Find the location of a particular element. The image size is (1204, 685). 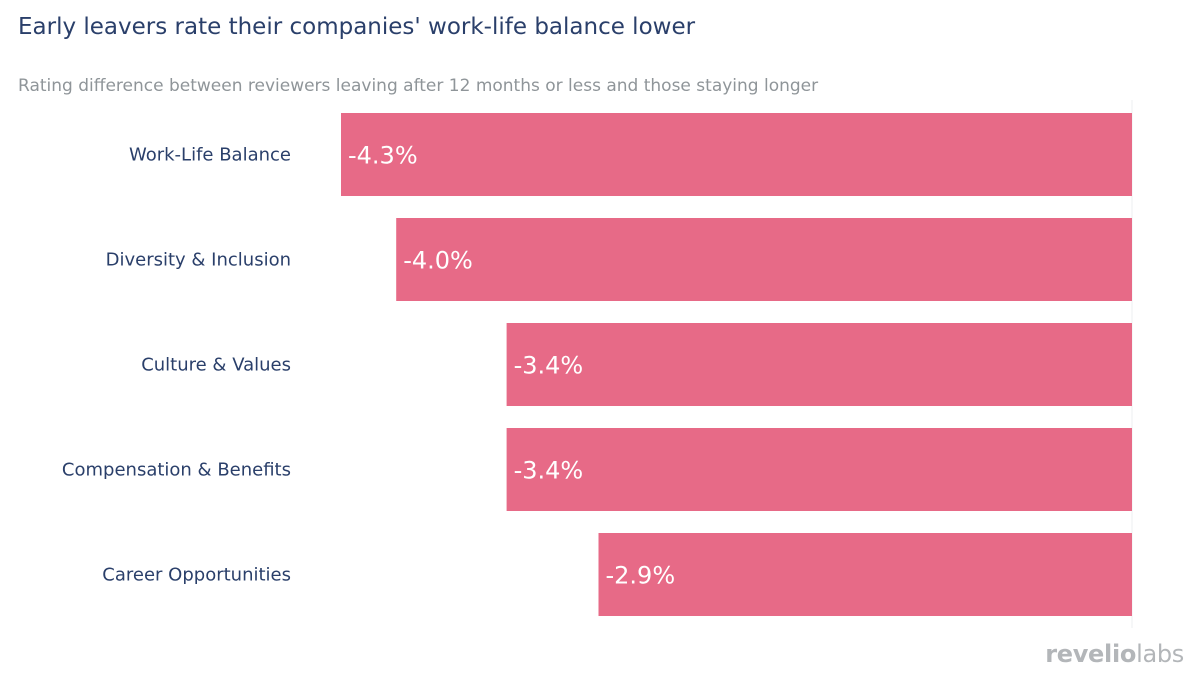

category-label: Career Opportunities is located at coordinates (196, 575).